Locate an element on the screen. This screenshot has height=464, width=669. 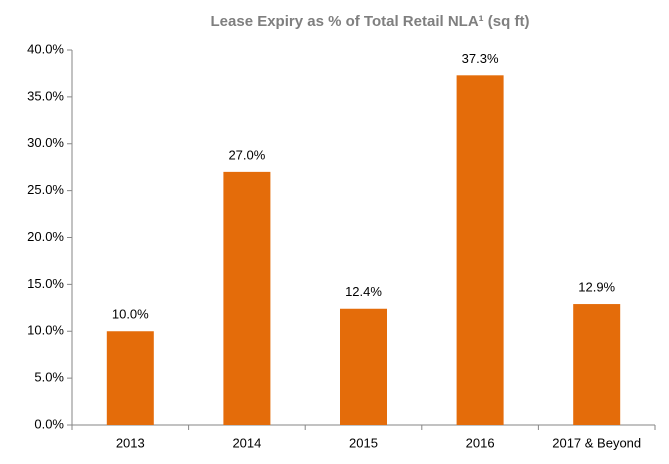
x-tick-label: 2015 is located at coordinates (363, 442).